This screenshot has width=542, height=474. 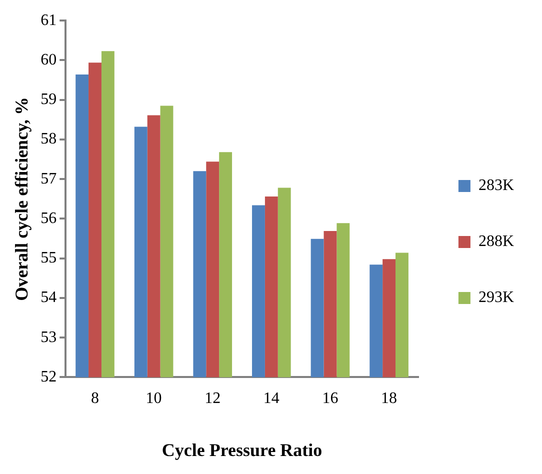 I want to click on legend-label: 293K, so click(x=496, y=297).